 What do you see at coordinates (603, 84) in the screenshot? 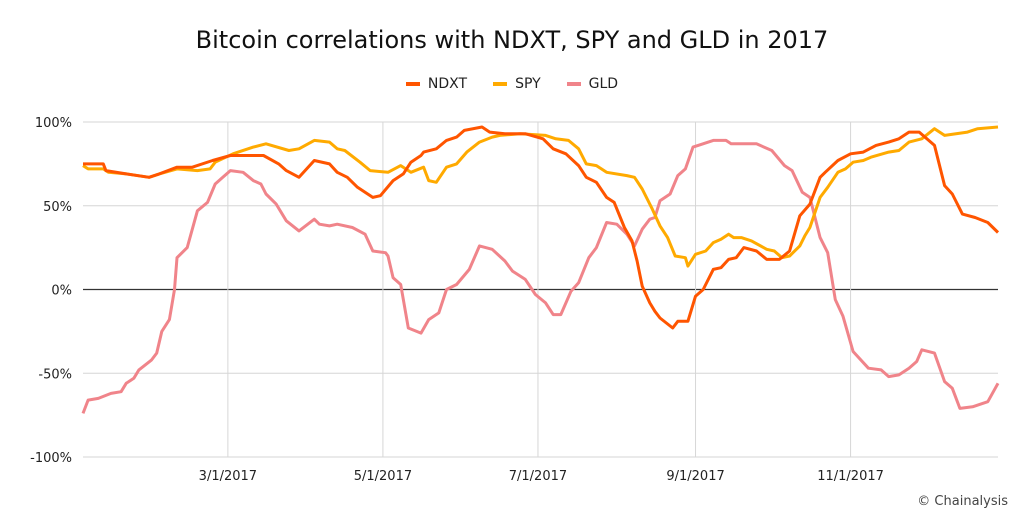
I see `legend-label-gld: GLD` at bounding box center [603, 84].